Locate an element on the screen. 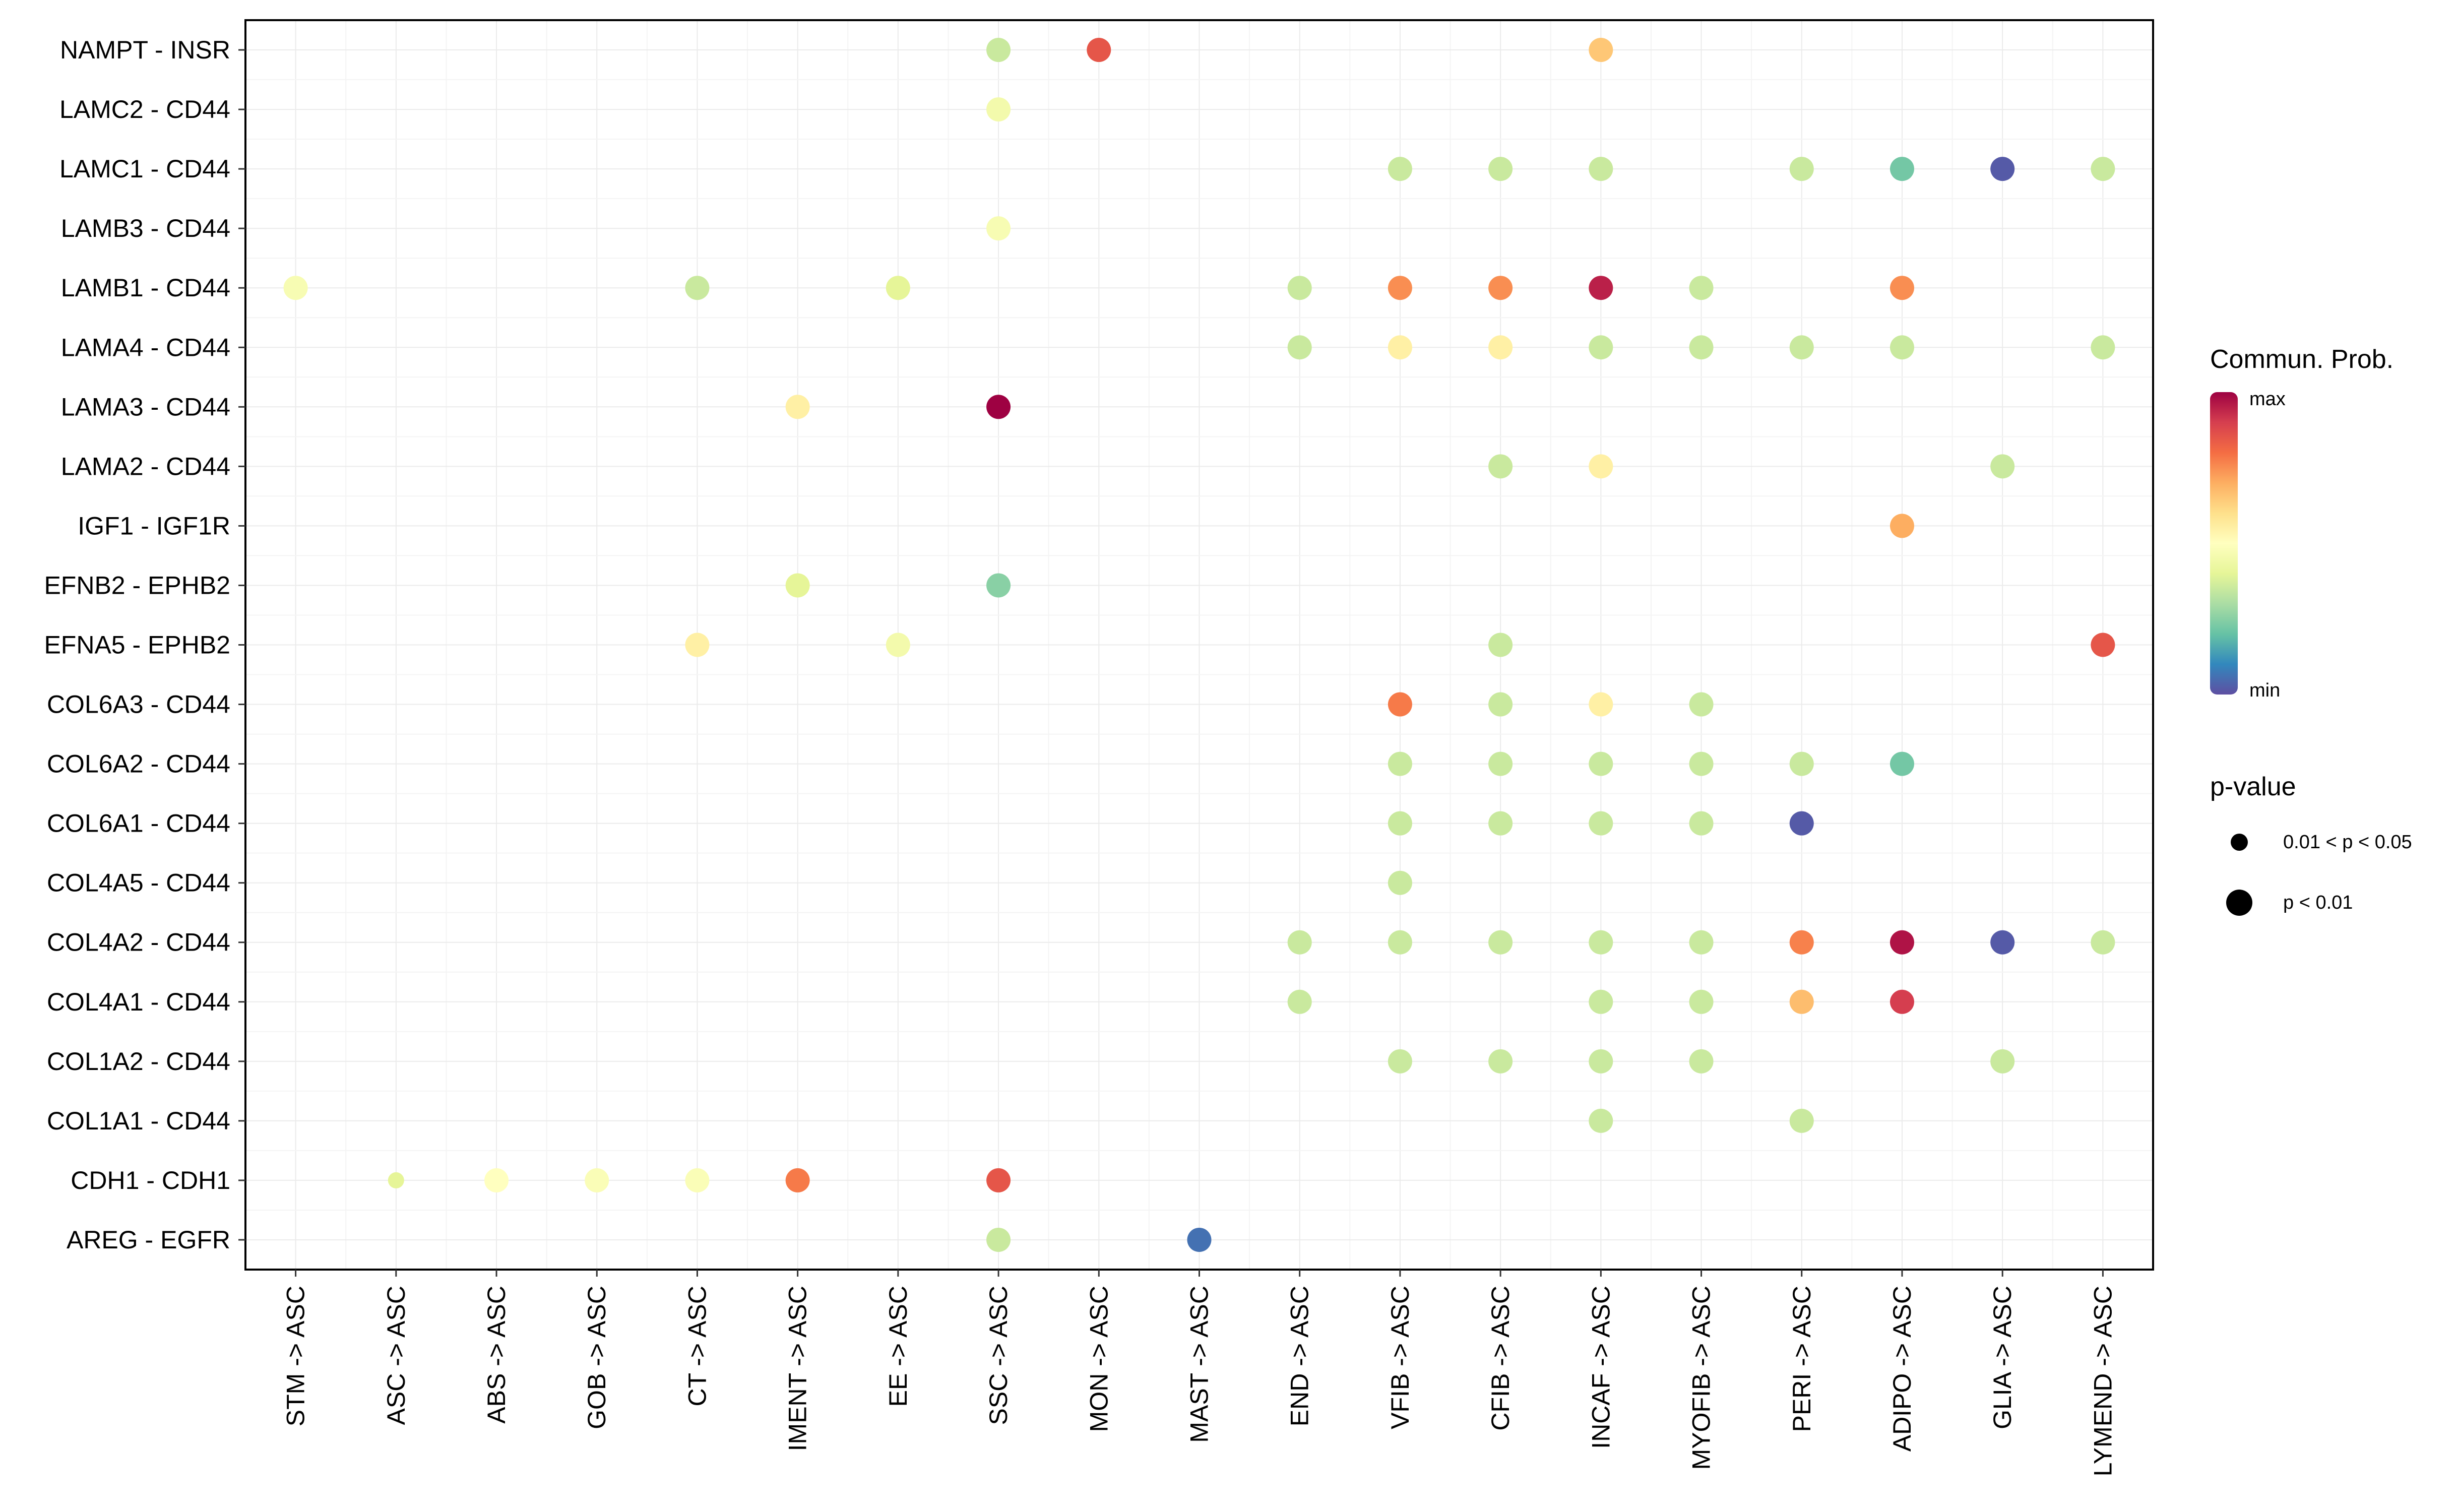  x-tick-label: GOB -> ASC is located at coordinates (597, 1358).